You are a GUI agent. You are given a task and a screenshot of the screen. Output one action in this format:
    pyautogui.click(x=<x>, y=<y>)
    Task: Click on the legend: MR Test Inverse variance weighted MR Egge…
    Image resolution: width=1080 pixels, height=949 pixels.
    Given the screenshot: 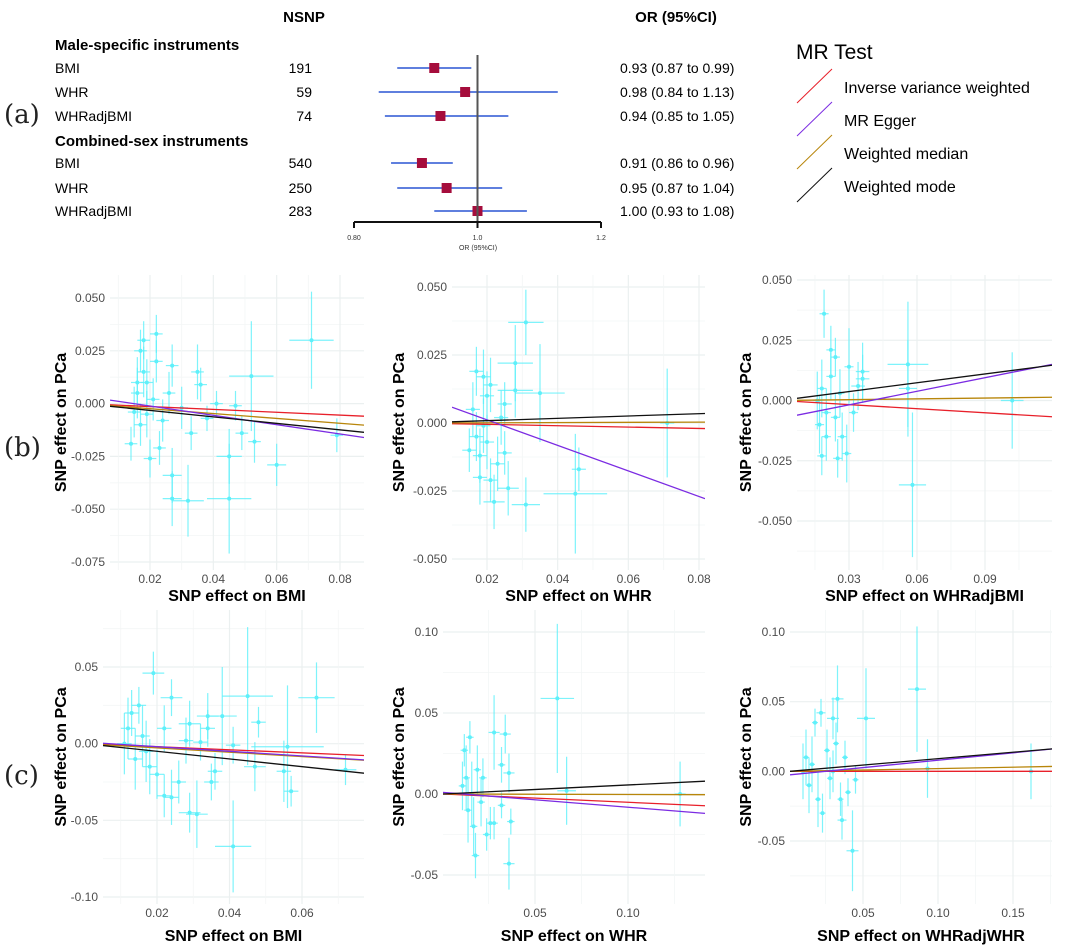 What is the action you would take?
    pyautogui.click(x=913, y=122)
    